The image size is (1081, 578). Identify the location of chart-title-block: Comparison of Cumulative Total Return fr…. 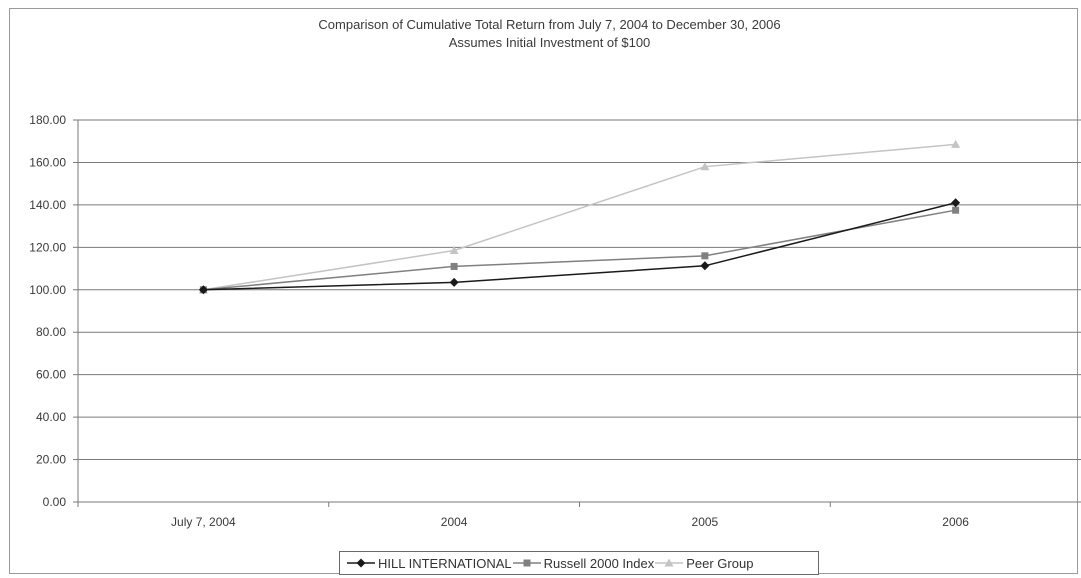
(540, 34).